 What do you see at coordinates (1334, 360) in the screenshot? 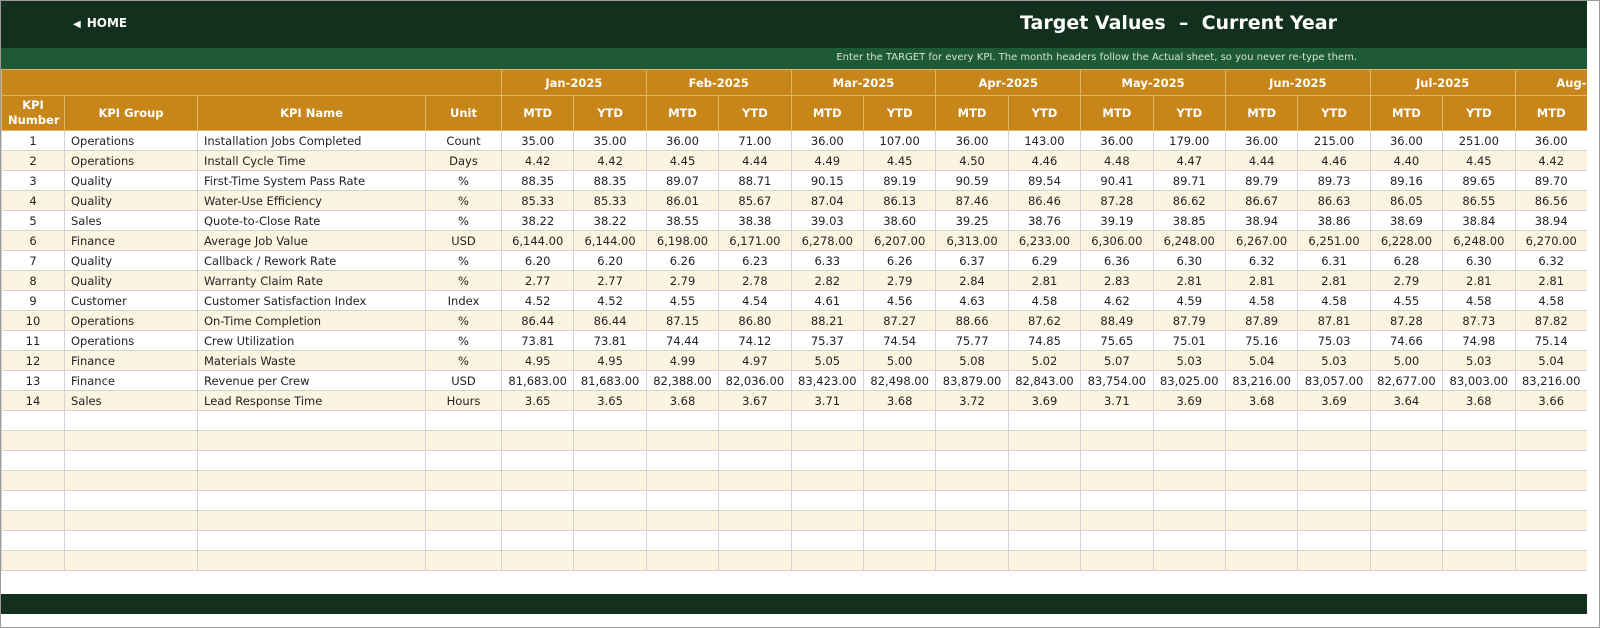
I see `target-value: 5.03` at bounding box center [1334, 360].